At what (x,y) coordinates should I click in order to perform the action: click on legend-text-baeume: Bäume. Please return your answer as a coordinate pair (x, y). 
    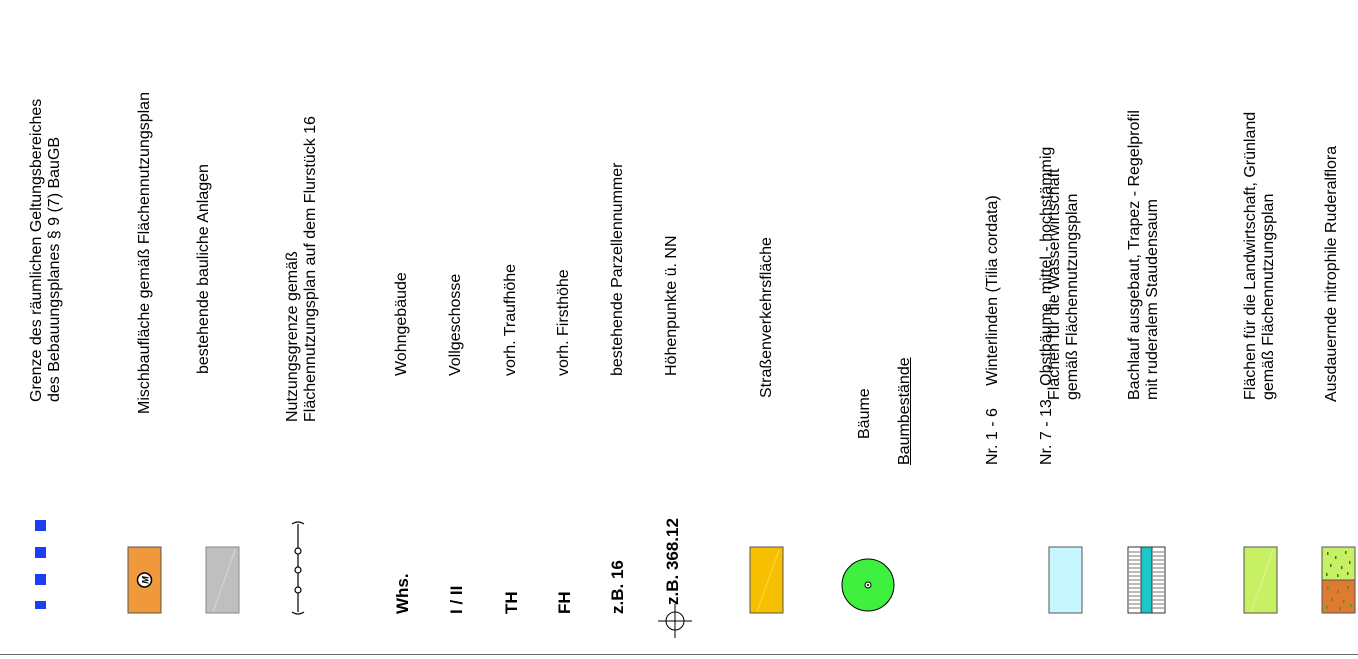
    Looking at the image, I should click on (864, 413).